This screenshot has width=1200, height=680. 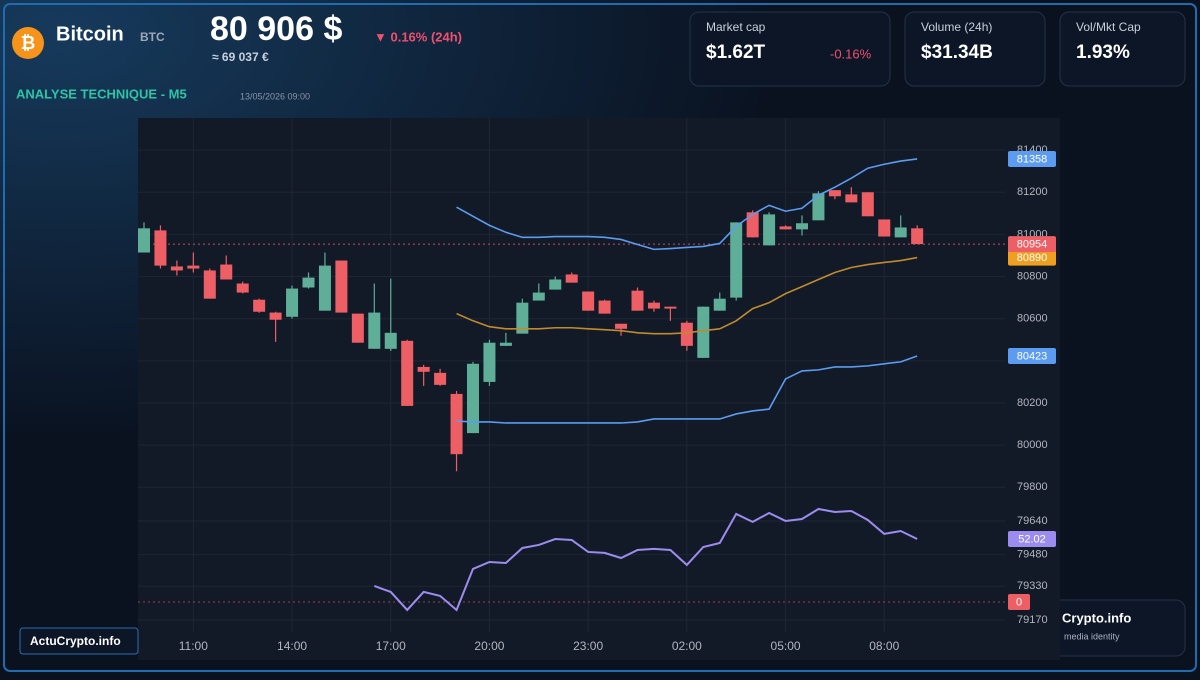 What do you see at coordinates (1032, 620) in the screenshot?
I see `y-tick-label: 79170` at bounding box center [1032, 620].